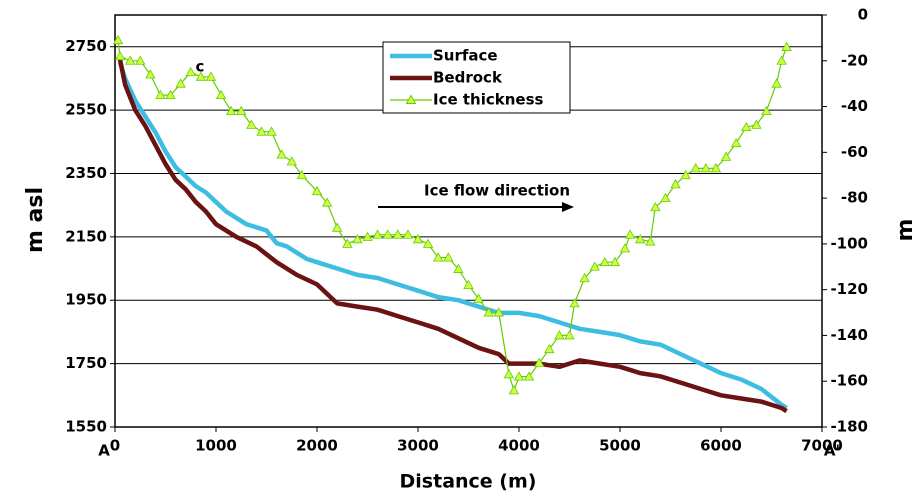 The image size is (921, 496). What do you see at coordinates (854, 152) in the screenshot?
I see `y2-tick-label: -60` at bounding box center [854, 152].